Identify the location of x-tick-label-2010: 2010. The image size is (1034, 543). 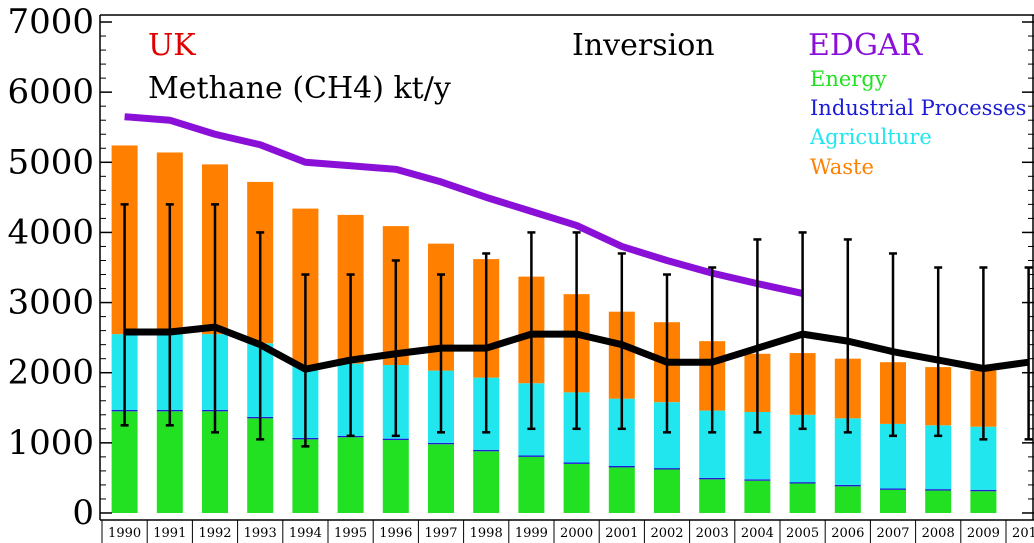
(1023, 533).